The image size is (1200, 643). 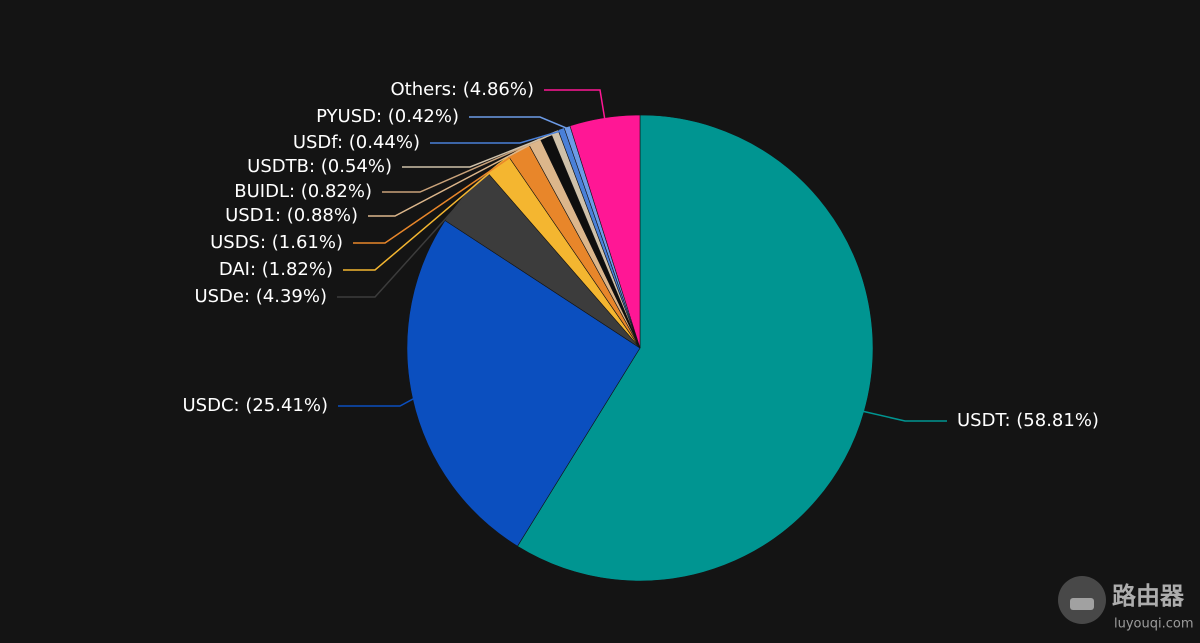 What do you see at coordinates (1082, 604) in the screenshot?
I see `watermark-icon-lock` at bounding box center [1082, 604].